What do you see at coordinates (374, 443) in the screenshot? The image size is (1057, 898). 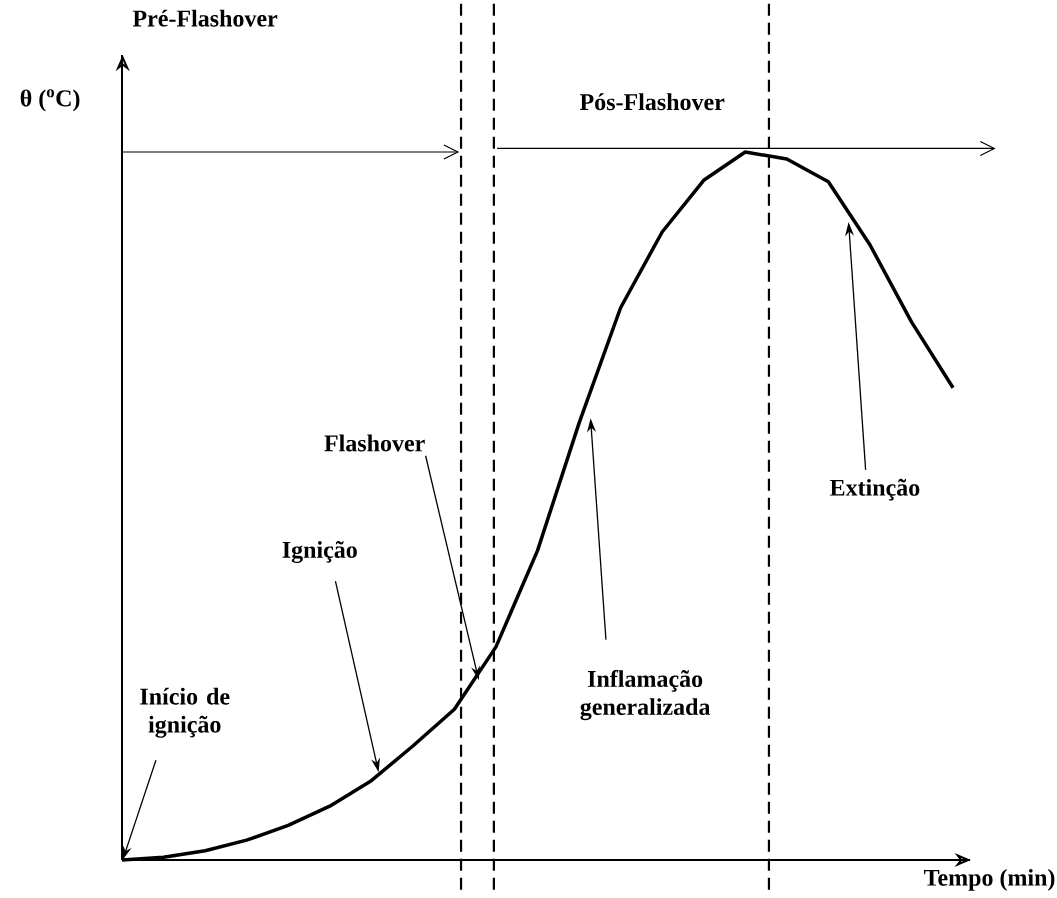 I see `annotation: Flashover` at bounding box center [374, 443].